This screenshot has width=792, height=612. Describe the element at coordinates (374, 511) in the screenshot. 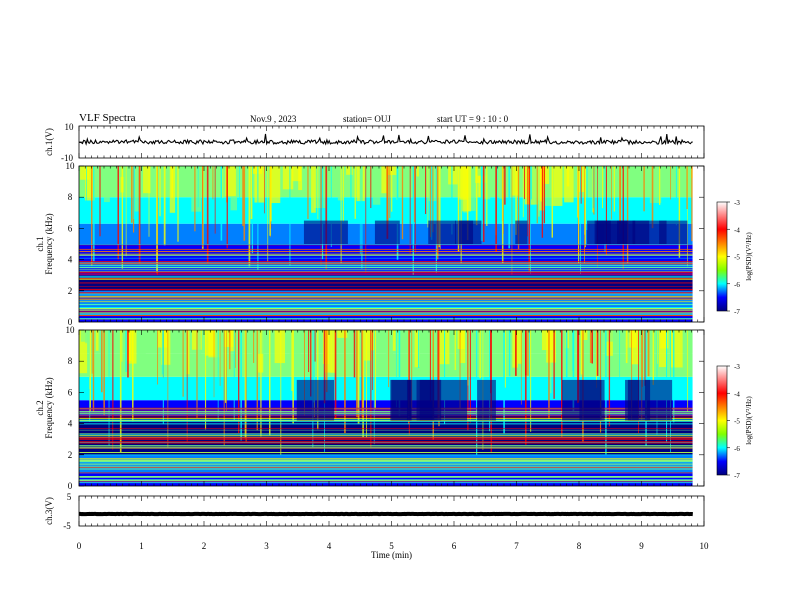

I see `ch3-waveform-panel: 5 -5 ch.3(V)` at that location.